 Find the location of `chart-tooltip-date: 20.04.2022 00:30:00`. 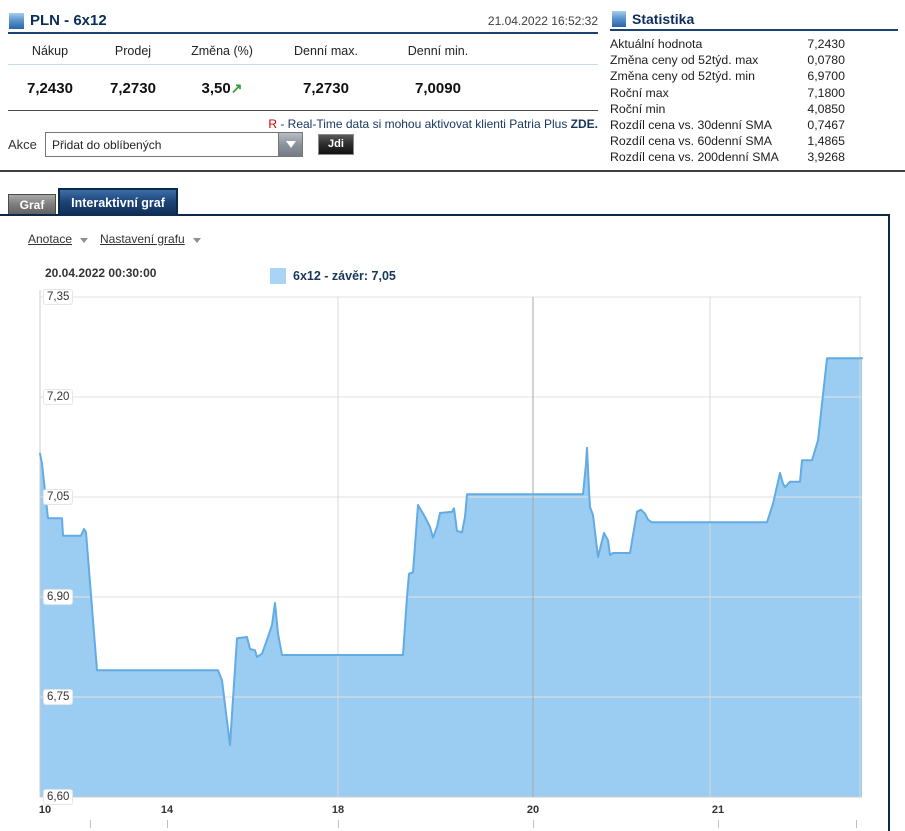

chart-tooltip-date: 20.04.2022 00:30:00 is located at coordinates (101, 273).